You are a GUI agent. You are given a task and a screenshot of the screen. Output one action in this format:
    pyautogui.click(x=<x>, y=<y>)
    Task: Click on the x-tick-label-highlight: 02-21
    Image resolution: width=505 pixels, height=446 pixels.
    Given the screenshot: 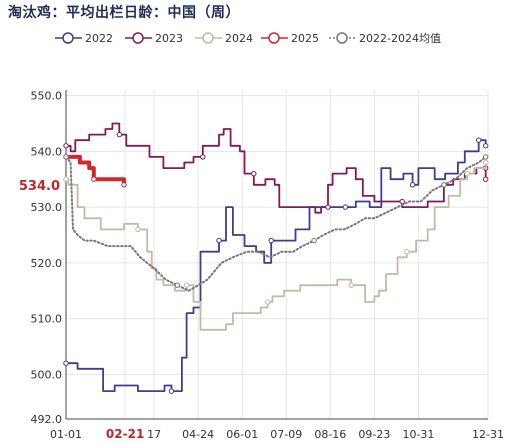 What is the action you would take?
    pyautogui.click(x=125, y=434)
    